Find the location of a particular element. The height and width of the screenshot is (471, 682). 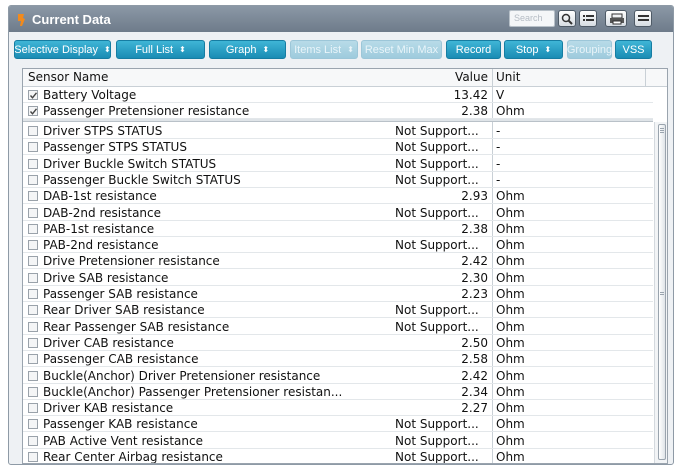

window-title: Current Data is located at coordinates (71, 19).